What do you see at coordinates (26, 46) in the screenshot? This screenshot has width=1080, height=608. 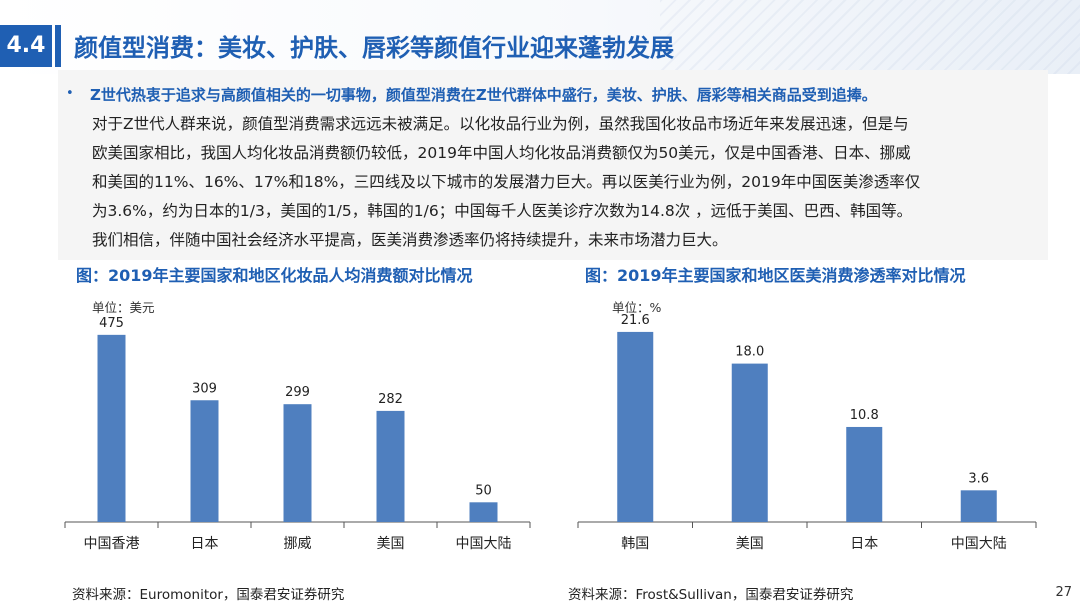 I see `section-number-badge: 4.4` at bounding box center [26, 46].